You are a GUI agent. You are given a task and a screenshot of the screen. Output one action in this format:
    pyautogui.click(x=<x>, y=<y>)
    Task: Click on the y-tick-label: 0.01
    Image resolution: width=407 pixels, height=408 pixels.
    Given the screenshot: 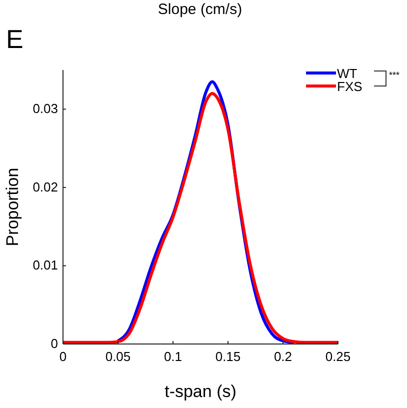 What is the action you would take?
    pyautogui.click(x=45, y=265)
    